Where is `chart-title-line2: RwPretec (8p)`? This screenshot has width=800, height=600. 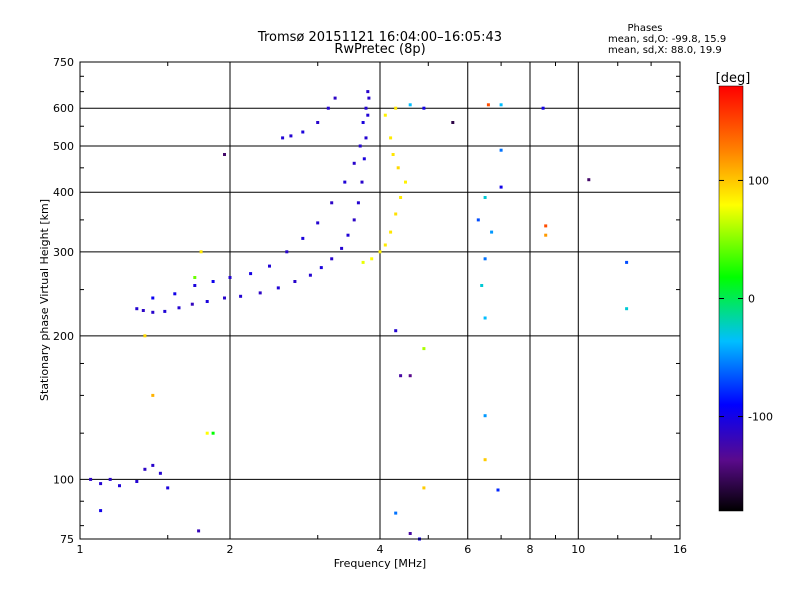
chart-title-line2: RwPretec (8p) is located at coordinates (379, 49).